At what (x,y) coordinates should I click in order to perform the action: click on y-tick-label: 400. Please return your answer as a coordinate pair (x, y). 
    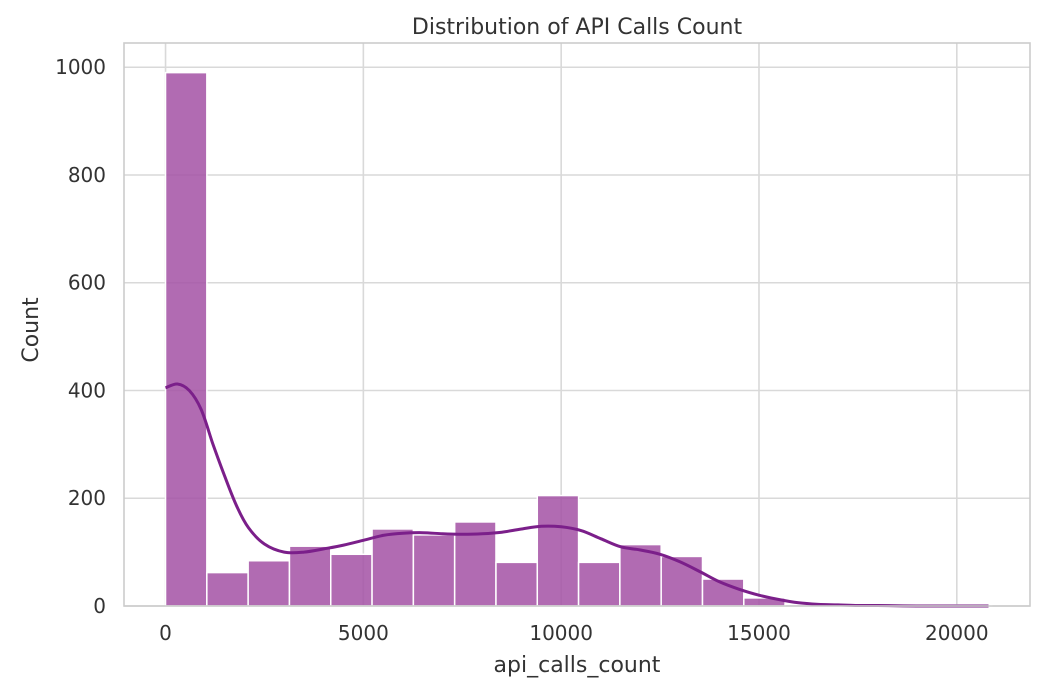
    Looking at the image, I should click on (87, 390).